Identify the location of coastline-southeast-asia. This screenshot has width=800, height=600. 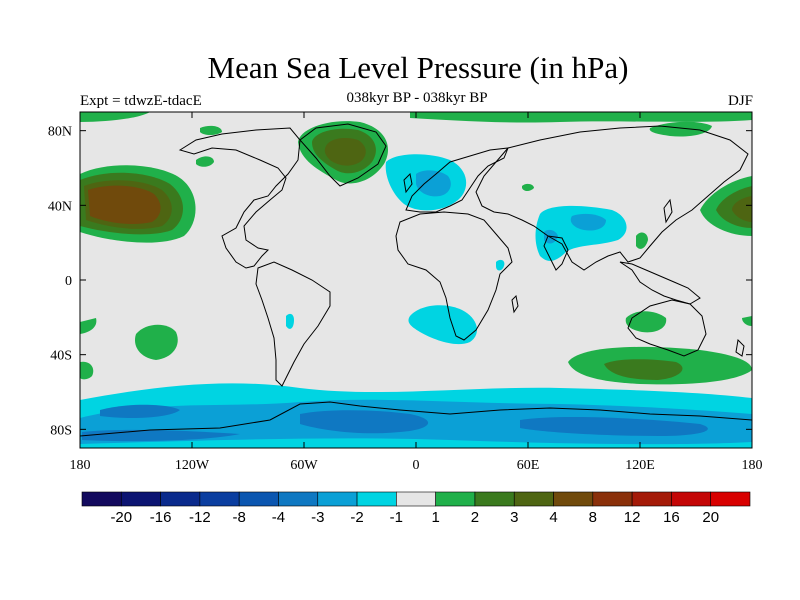
(660, 283).